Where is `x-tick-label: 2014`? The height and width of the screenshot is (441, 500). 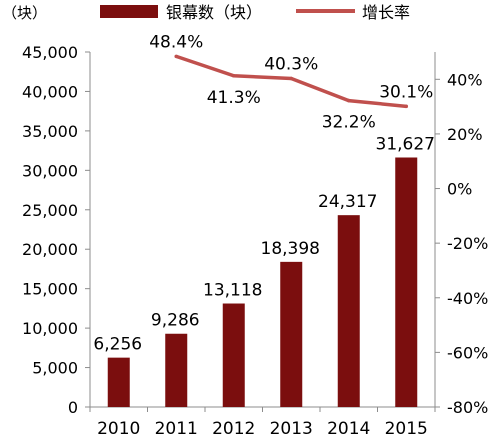 x-tick-label: 2014 is located at coordinates (348, 429).